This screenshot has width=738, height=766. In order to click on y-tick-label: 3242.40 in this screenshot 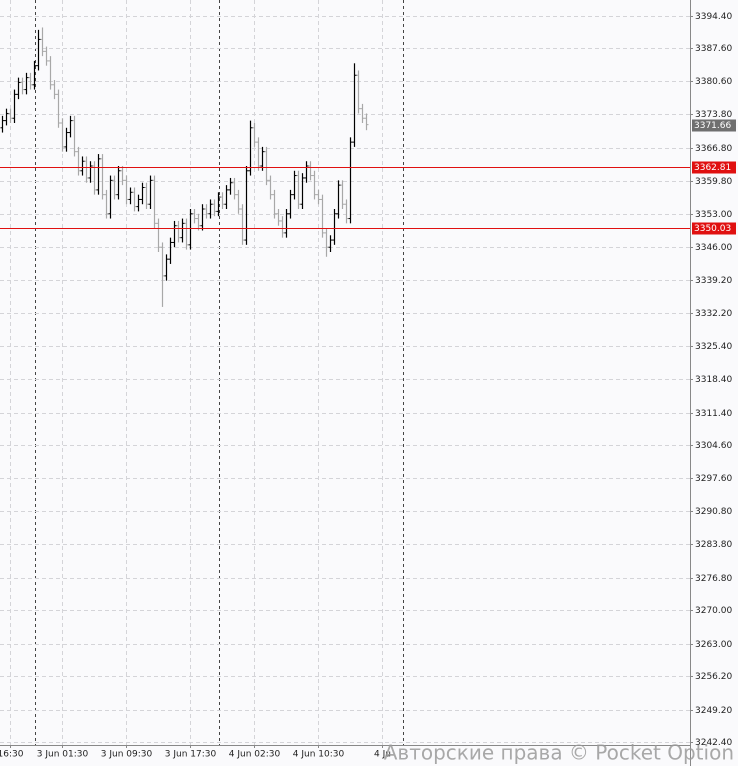, I will do `click(713, 743)`.